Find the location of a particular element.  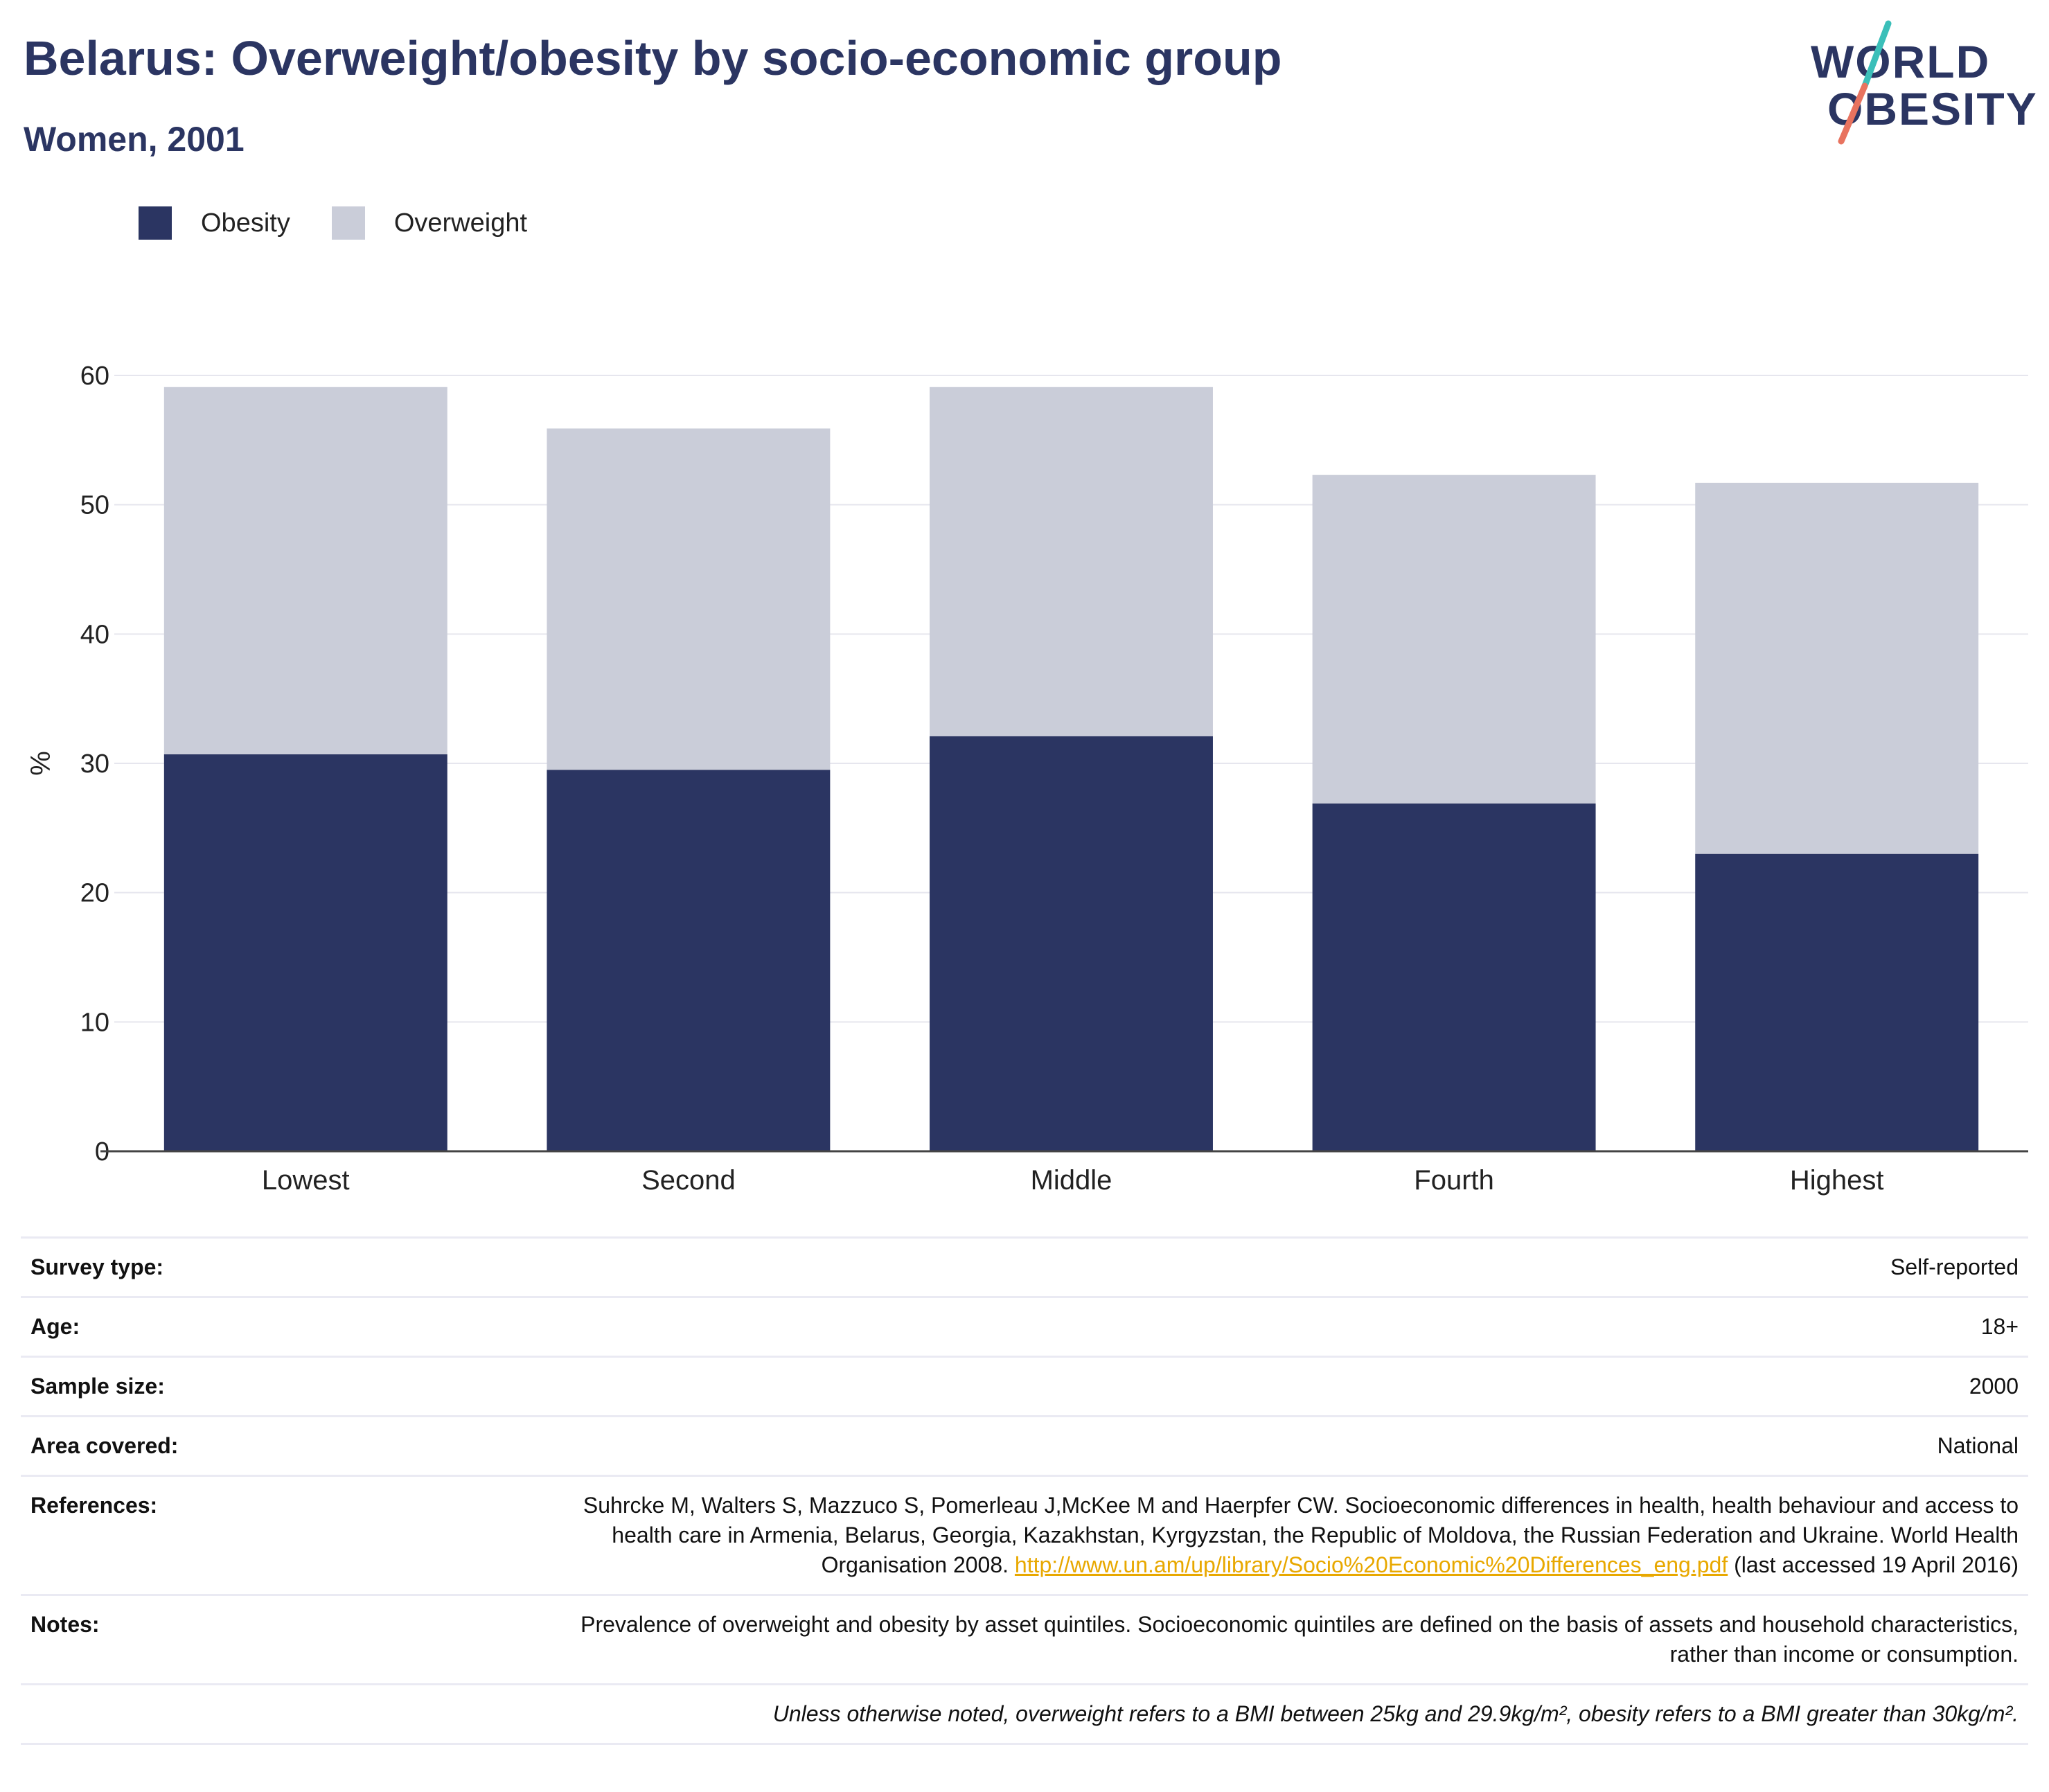

y-axis-title: % is located at coordinates (41, 763).